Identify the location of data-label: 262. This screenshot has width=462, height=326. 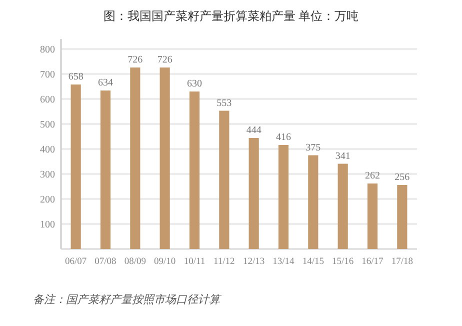
(372, 176).